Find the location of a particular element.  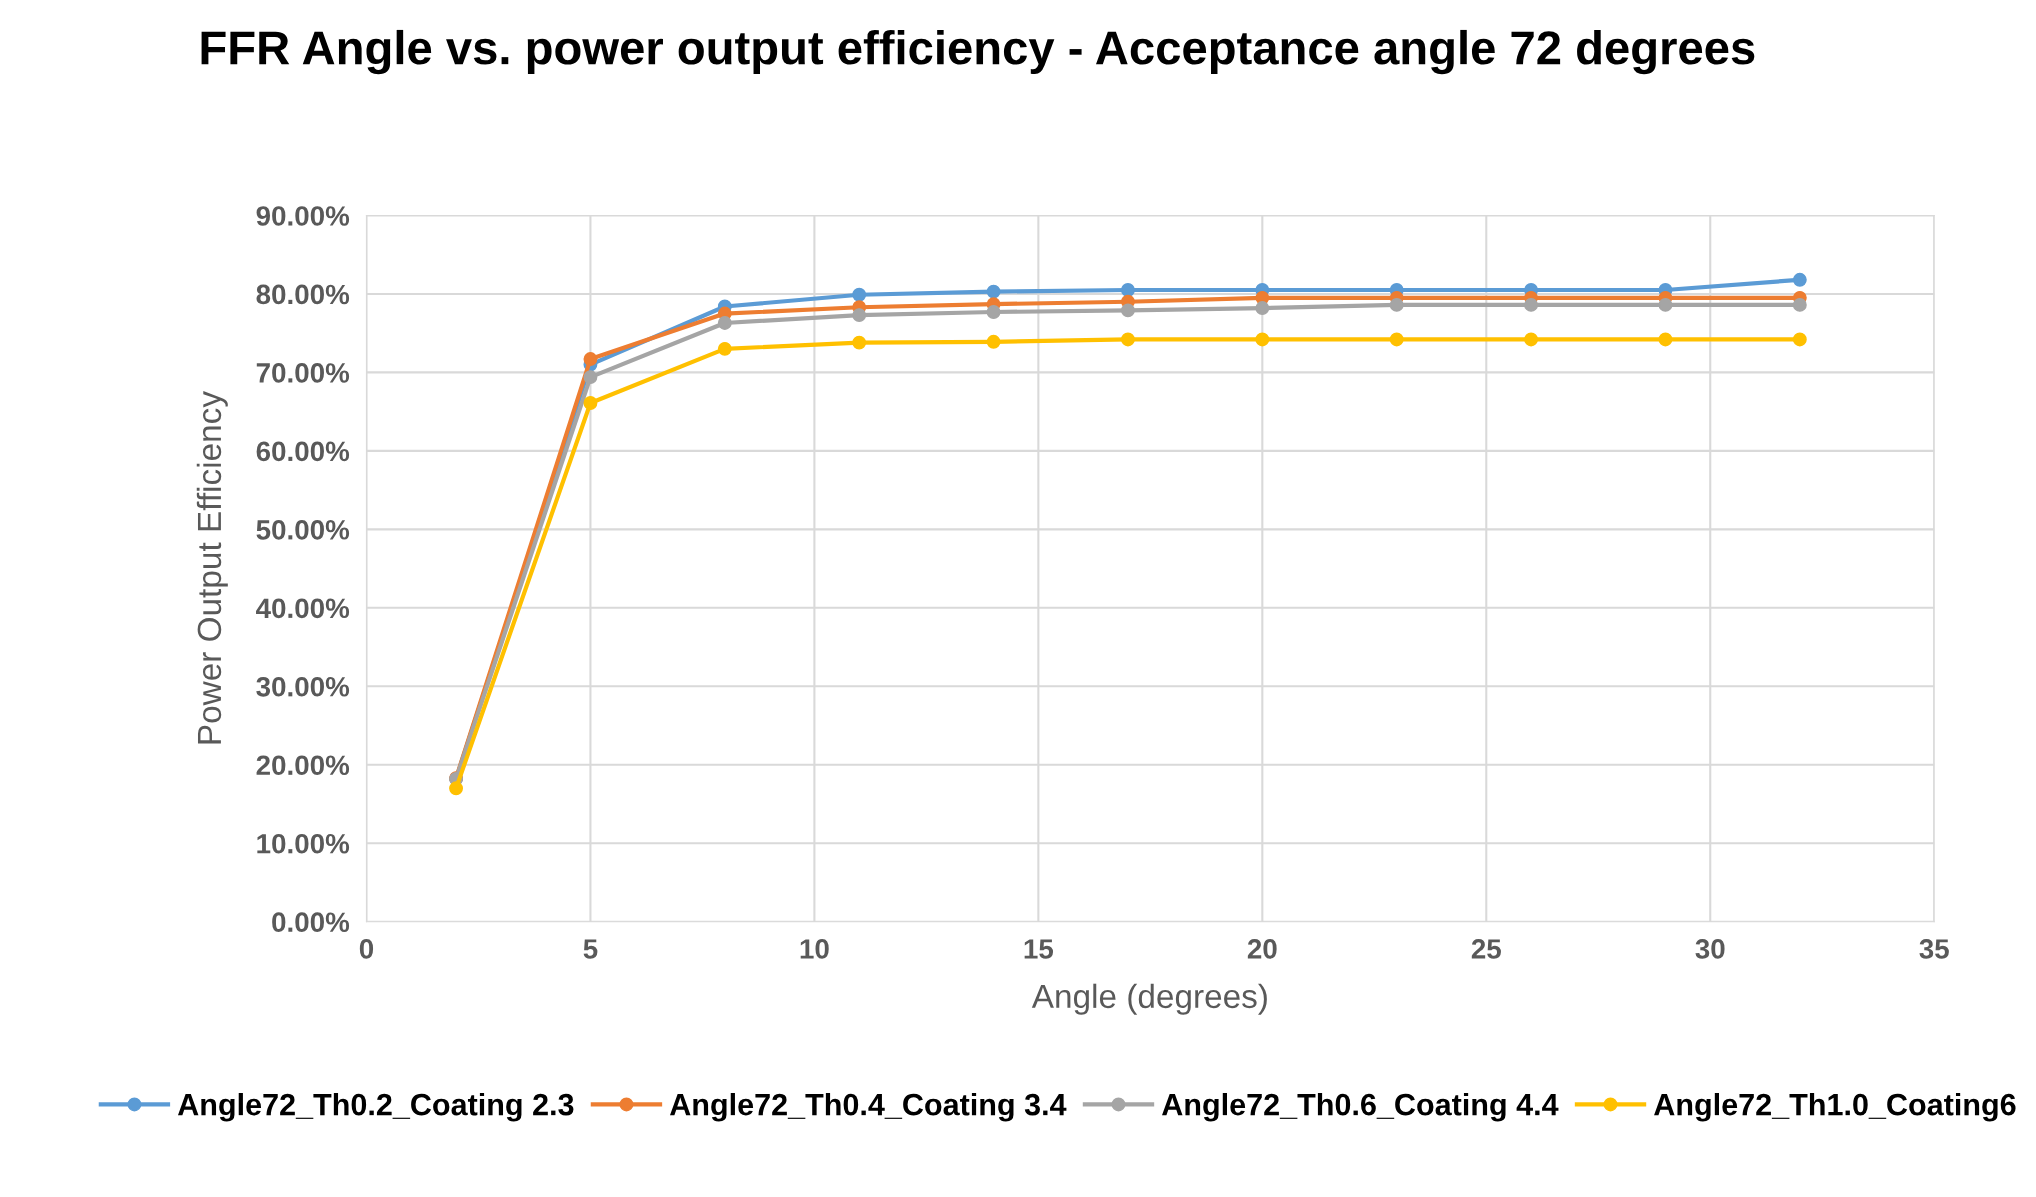

y-tick-label: 20.00% is located at coordinates (303, 765).